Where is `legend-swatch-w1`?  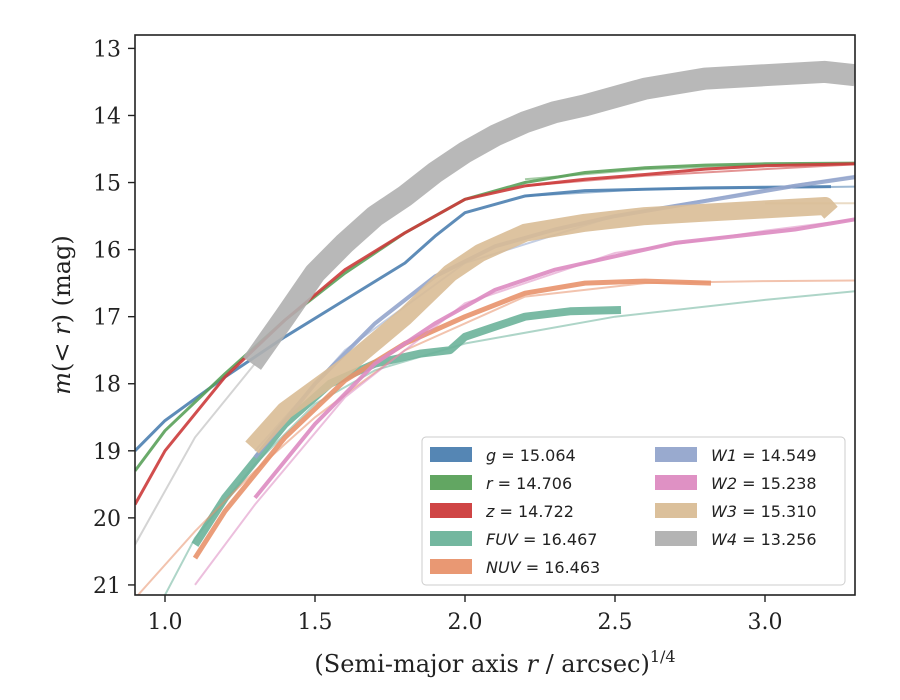
legend-swatch-w1 is located at coordinates (676, 454).